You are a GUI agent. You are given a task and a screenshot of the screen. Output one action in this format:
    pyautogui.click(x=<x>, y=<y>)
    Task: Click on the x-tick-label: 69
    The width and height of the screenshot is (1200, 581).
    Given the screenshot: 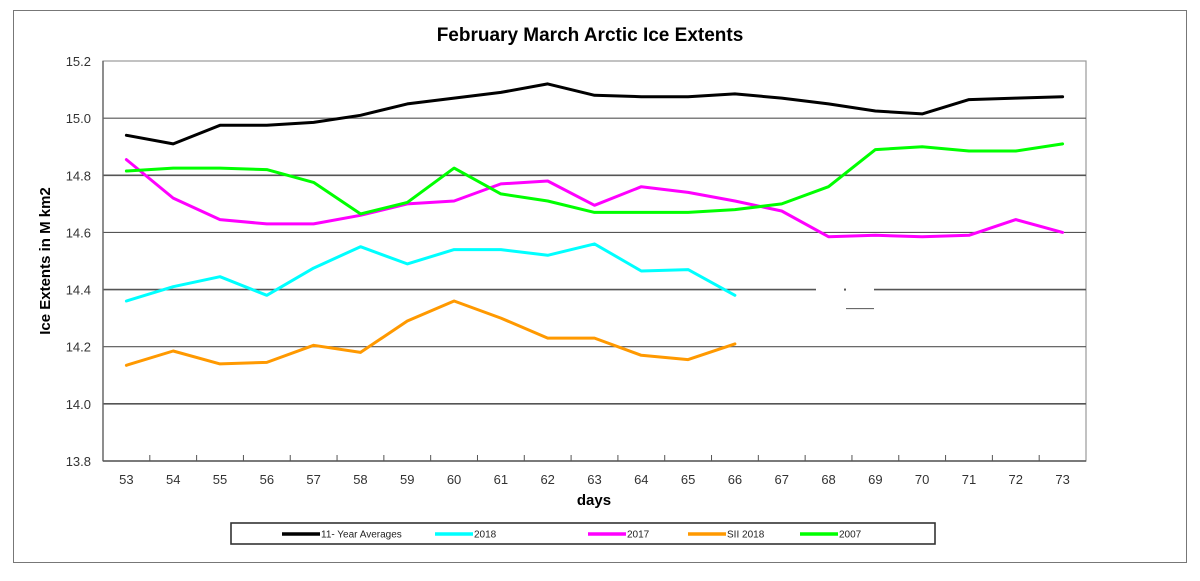 What is the action you would take?
    pyautogui.click(x=875, y=479)
    